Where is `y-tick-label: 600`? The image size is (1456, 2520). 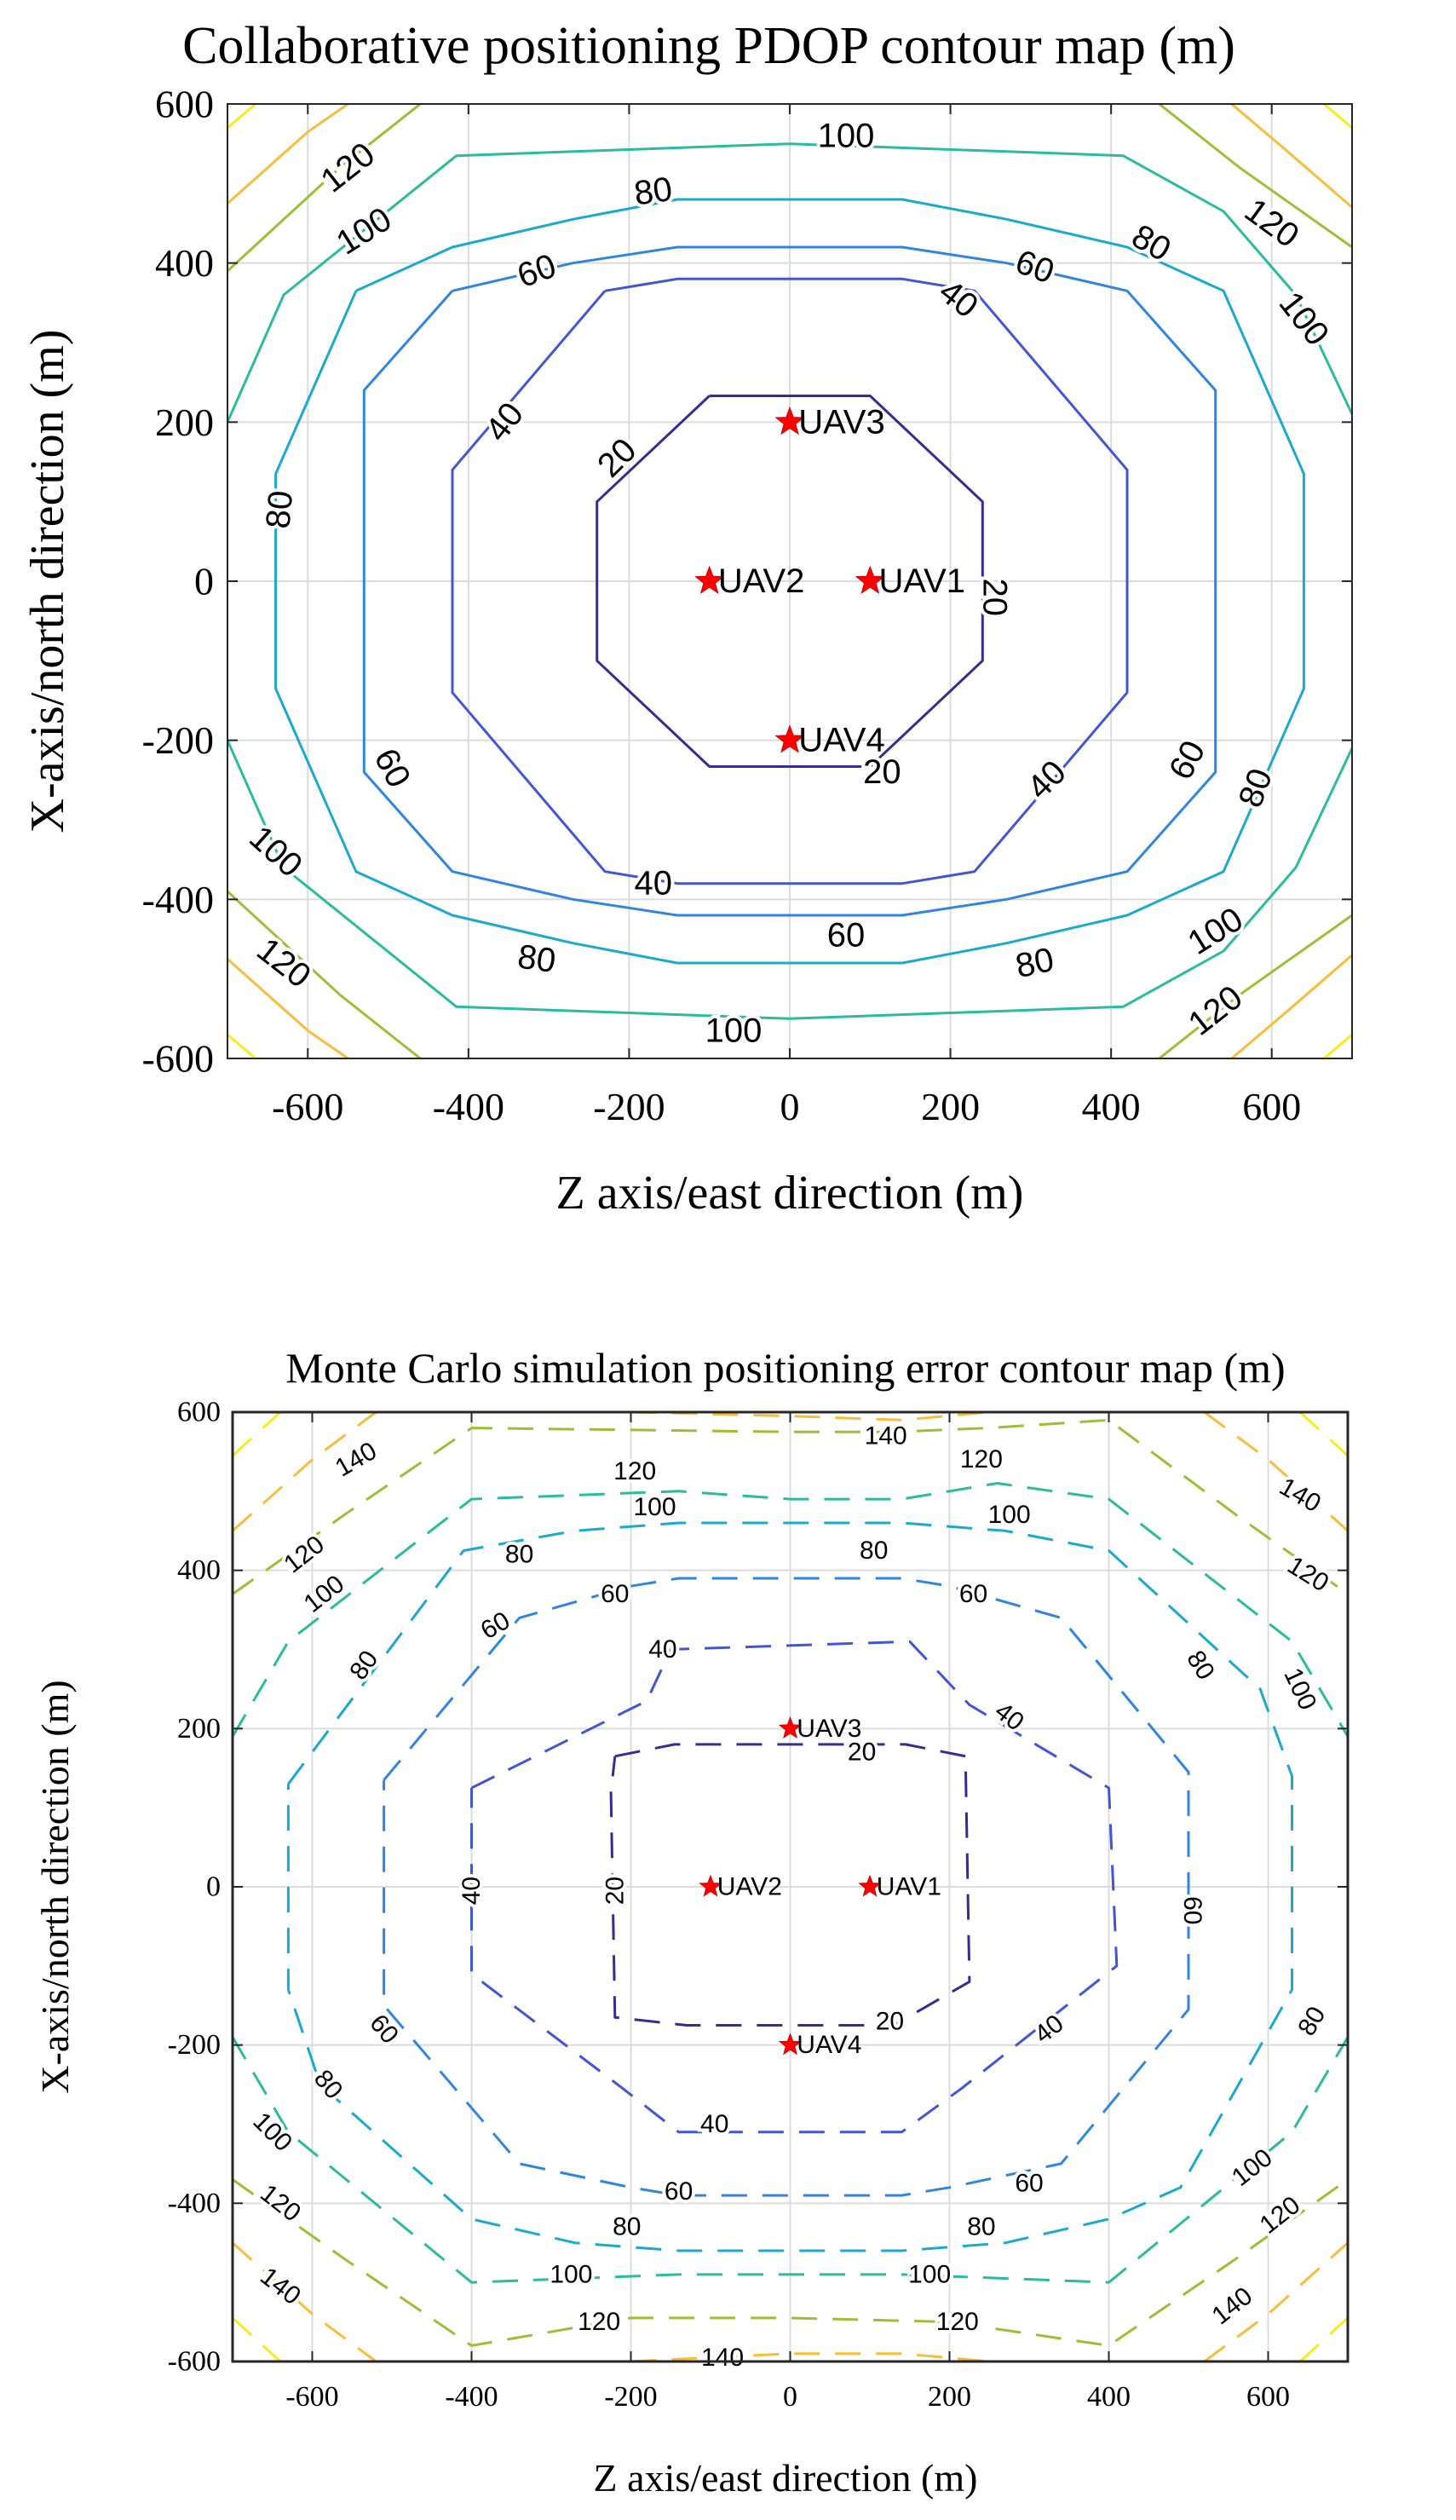
y-tick-label: 600 is located at coordinates (199, 1413).